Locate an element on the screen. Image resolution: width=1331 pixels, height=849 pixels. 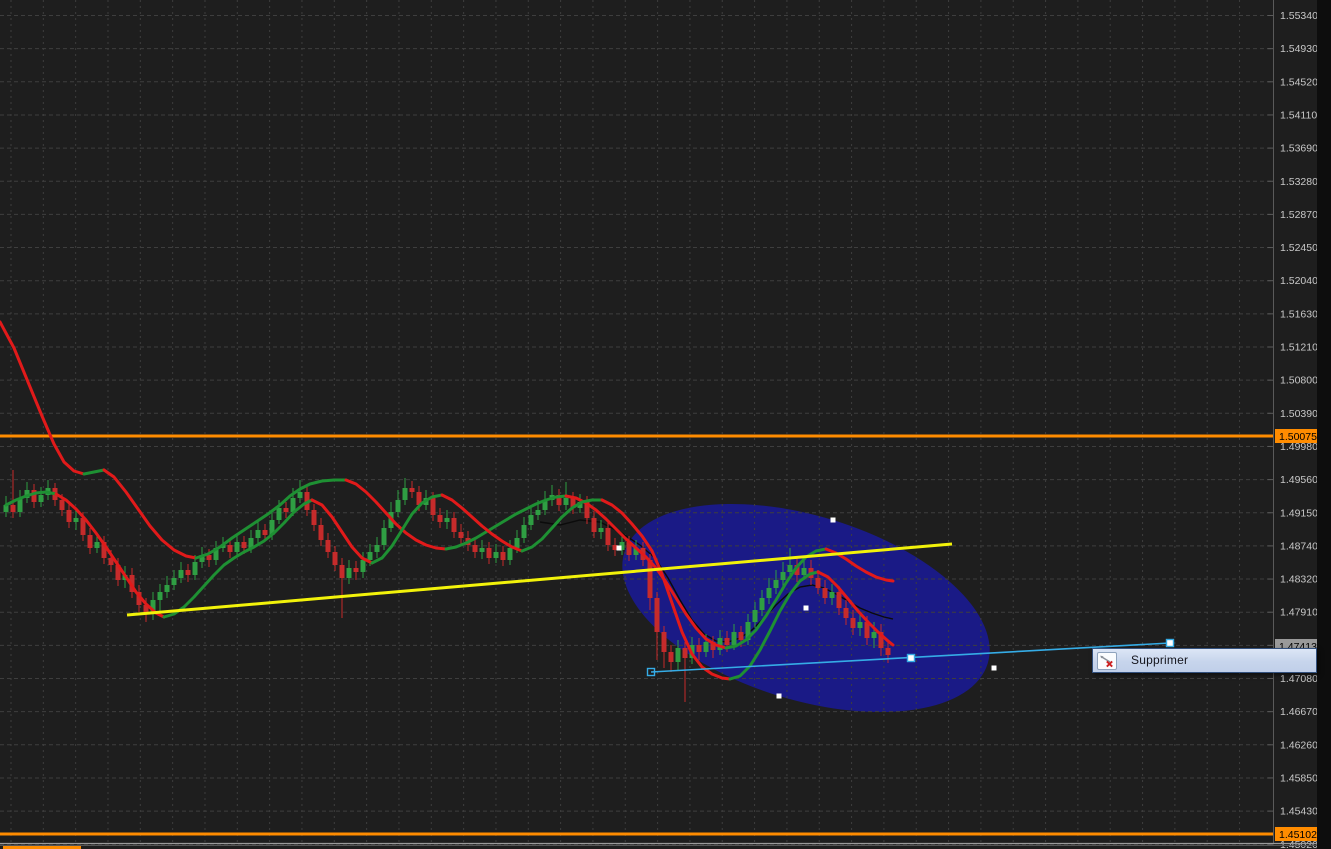
axis-price-label: 1.48740 is located at coordinates (1299, 546).